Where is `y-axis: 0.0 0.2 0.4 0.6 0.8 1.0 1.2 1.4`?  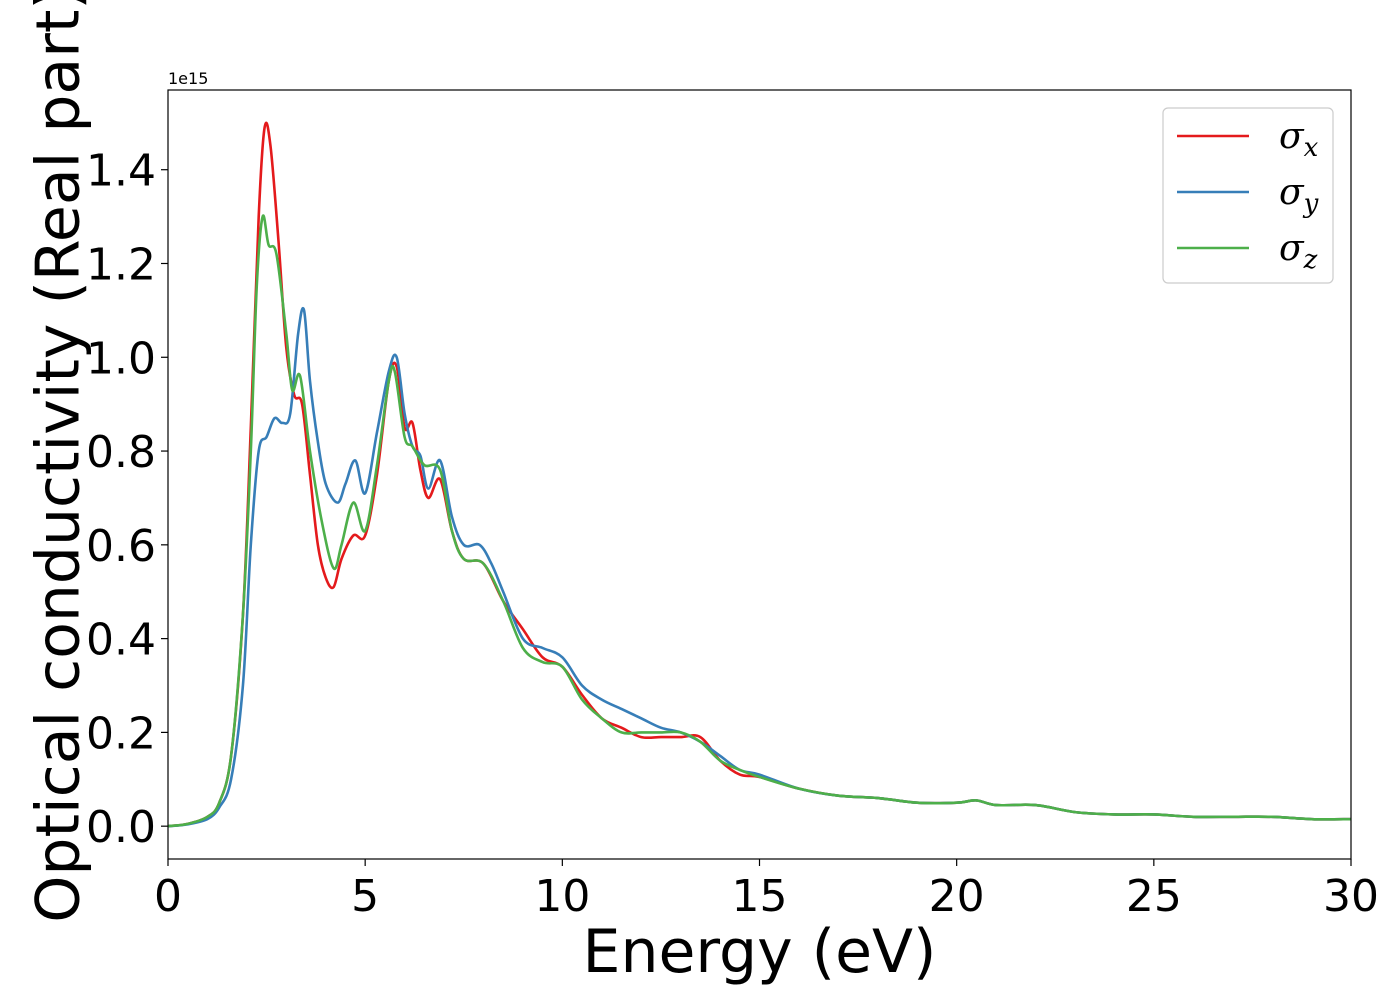
y-axis: 0.0 0.2 0.4 0.6 0.8 1.0 1.2 1.4 is located at coordinates (127, 499).